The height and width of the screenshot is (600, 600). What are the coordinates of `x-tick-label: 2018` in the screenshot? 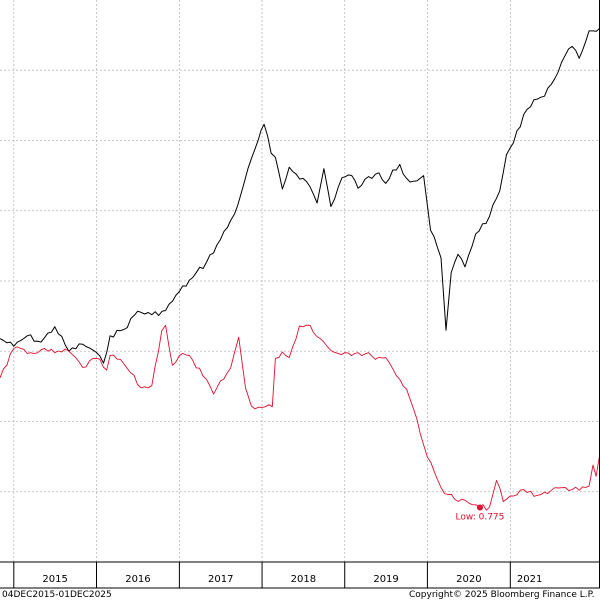 It's located at (303, 579).